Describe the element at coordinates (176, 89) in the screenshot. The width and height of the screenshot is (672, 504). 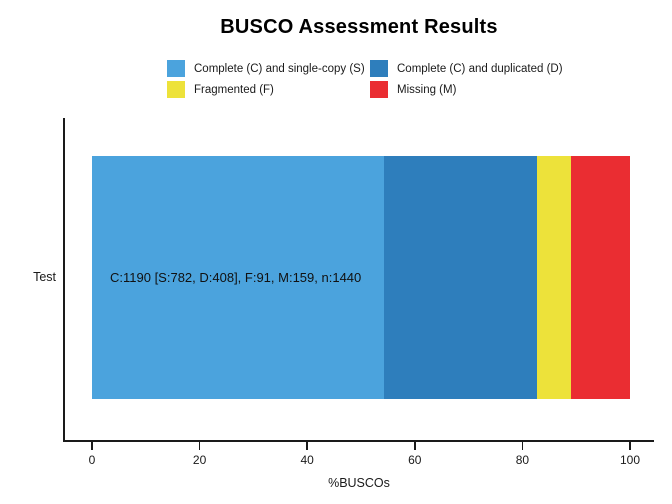
I see `legend-swatch-fragmented-icon` at that location.